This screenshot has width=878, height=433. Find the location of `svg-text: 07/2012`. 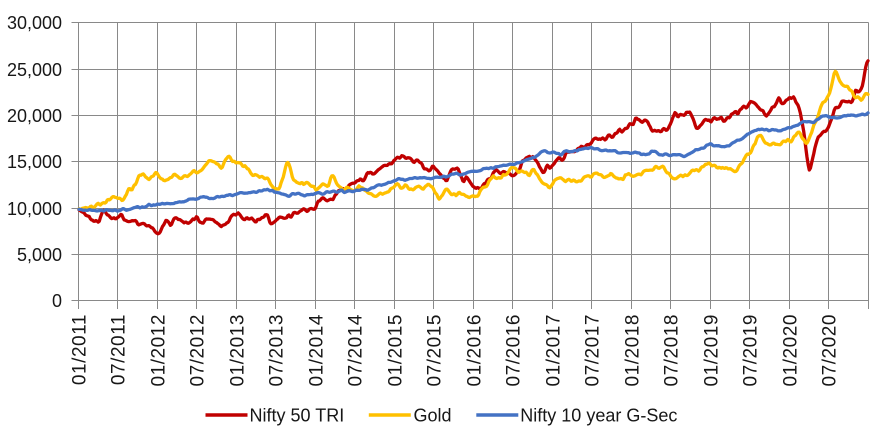

svg-text: 07/2012 is located at coordinates (198, 350).